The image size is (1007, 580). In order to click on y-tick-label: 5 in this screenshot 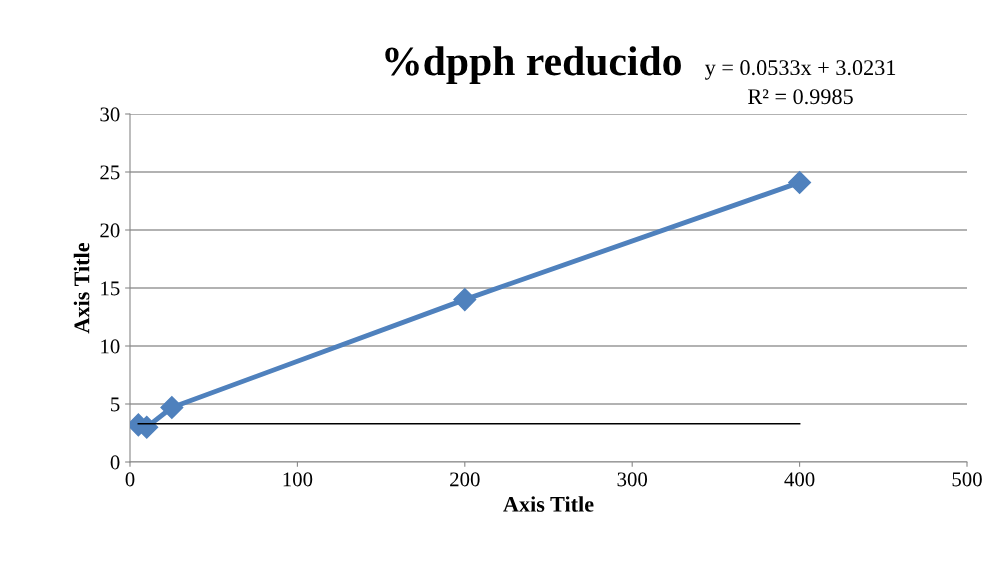, I will do `click(115, 404)`.